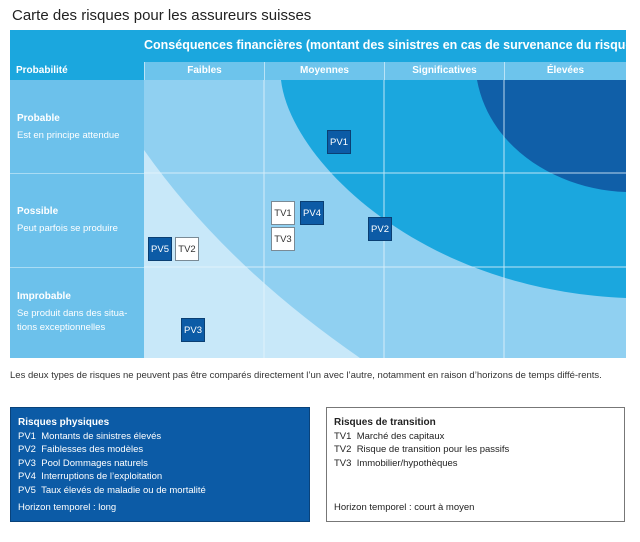 This screenshot has height=542, width=640. I want to click on risk-marker-tv2: TV2, so click(187, 249).